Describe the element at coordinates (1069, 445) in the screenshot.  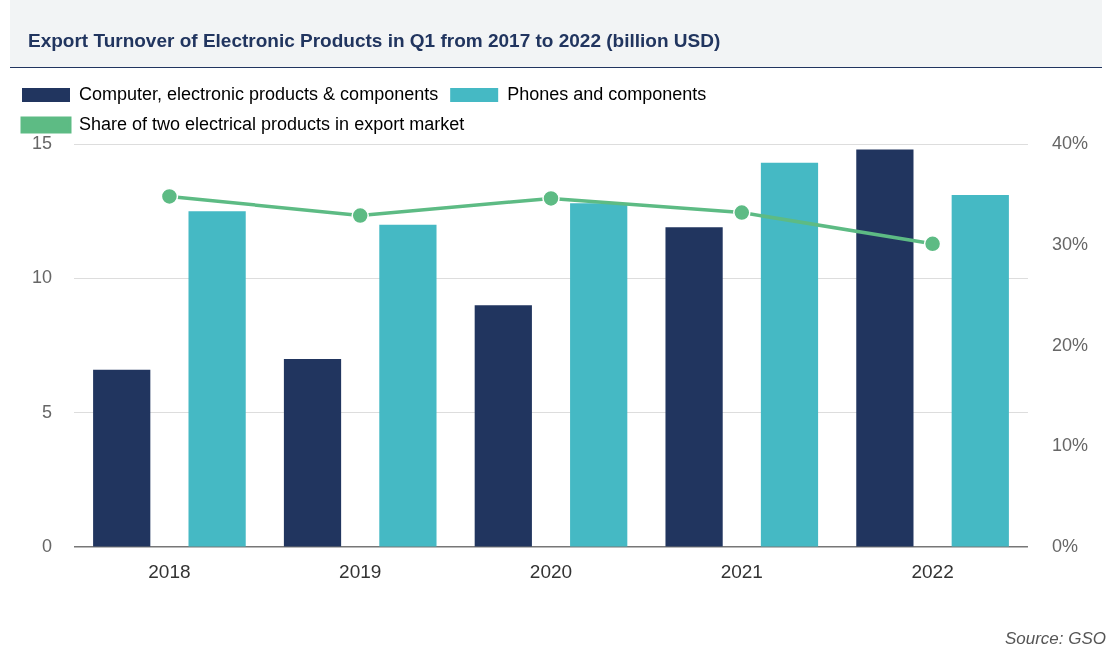
I see `y2-tick-label: 10%` at that location.